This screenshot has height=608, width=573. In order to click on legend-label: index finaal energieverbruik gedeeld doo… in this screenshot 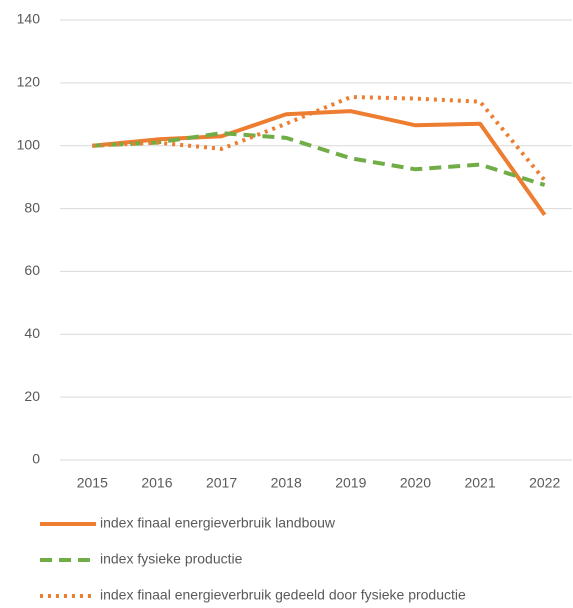, I will do `click(283, 595)`.